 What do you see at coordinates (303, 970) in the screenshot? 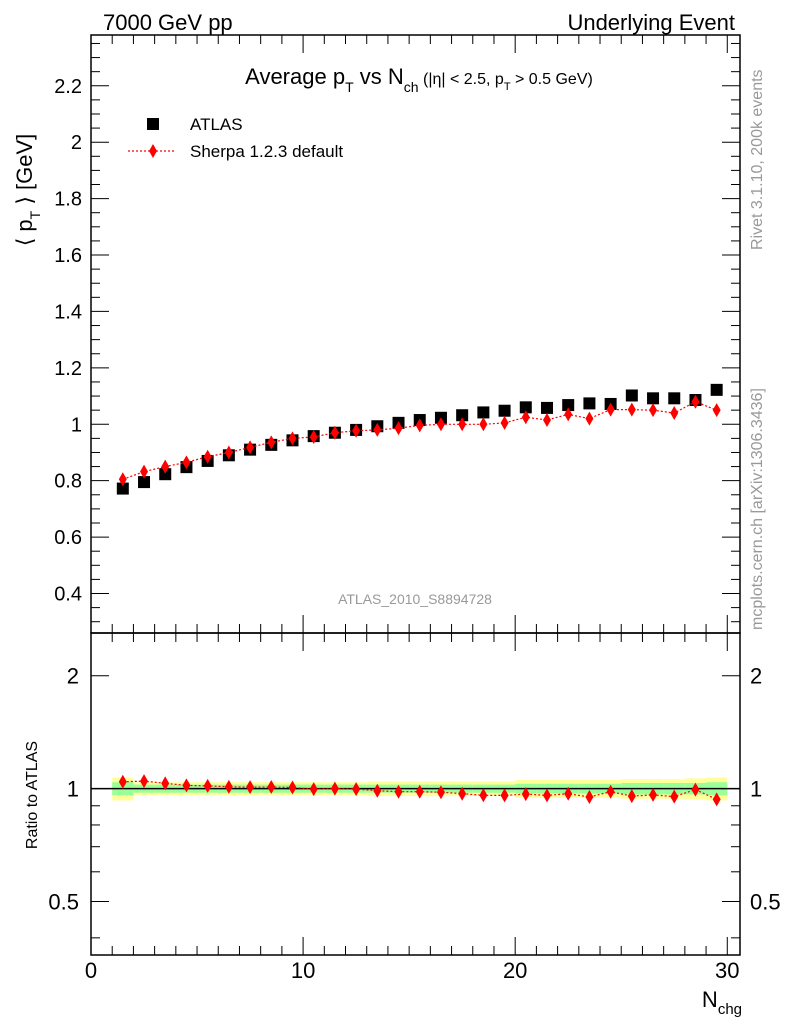
I see `x-tick-label: 10` at bounding box center [303, 970].